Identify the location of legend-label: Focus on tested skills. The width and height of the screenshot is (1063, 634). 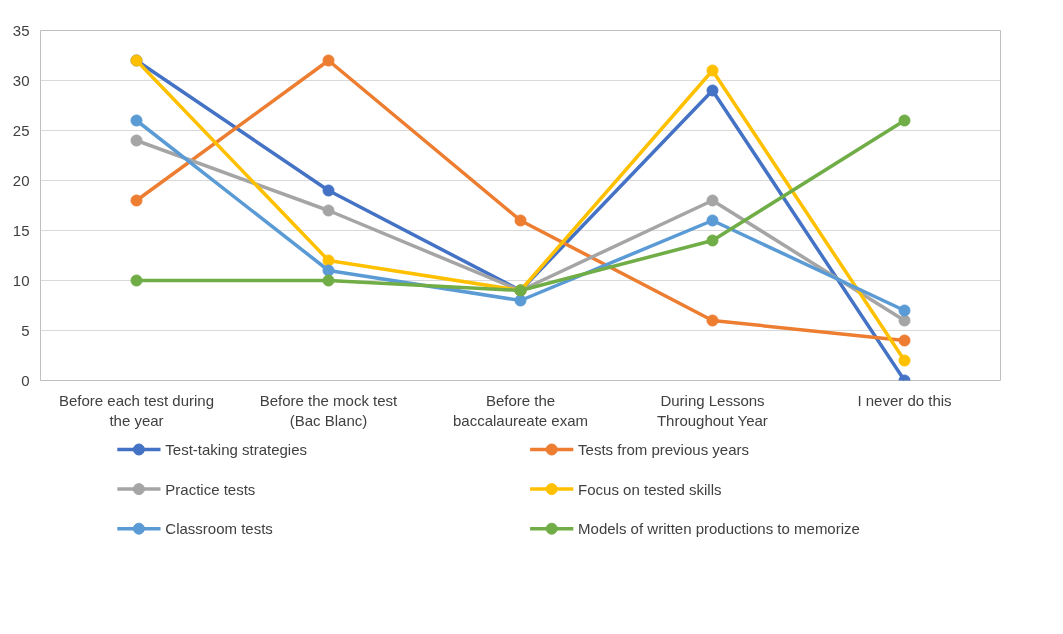
(650, 489).